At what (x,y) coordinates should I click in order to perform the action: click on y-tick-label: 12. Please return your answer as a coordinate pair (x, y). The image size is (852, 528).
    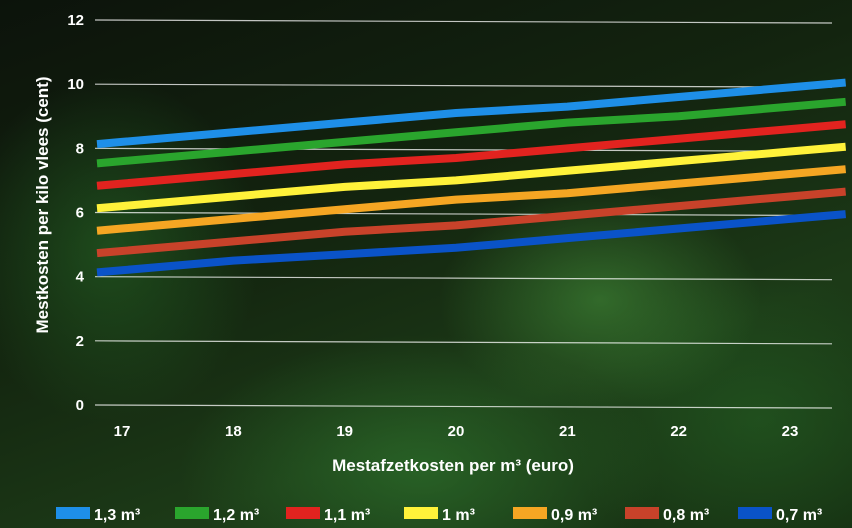
    Looking at the image, I should click on (75, 20).